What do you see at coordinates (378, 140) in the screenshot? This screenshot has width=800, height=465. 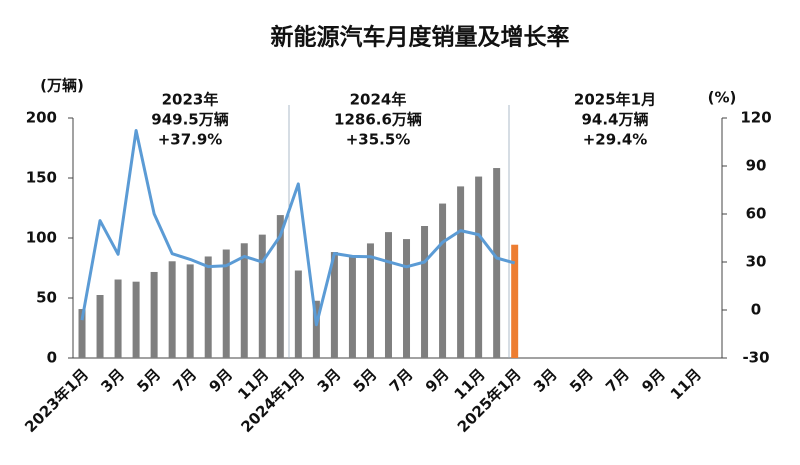 I see `annotation: +35.5%` at bounding box center [378, 140].